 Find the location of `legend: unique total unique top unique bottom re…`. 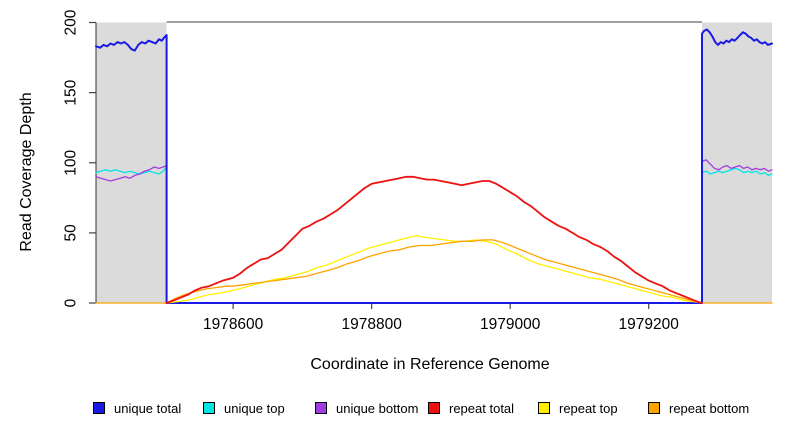

legend: unique total unique top unique bottom re… is located at coordinates (396, 410).